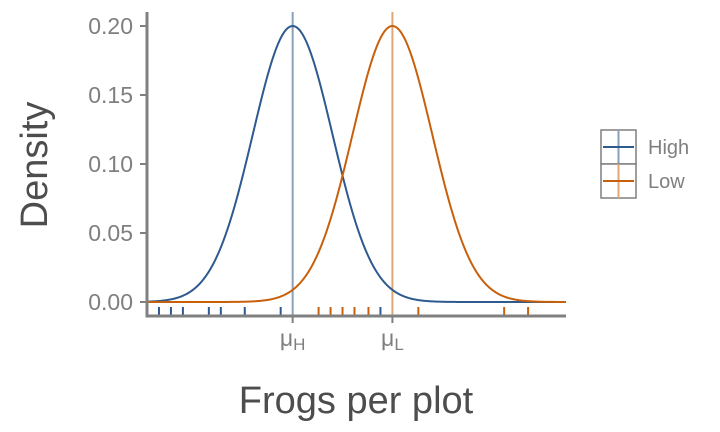 The width and height of the screenshot is (720, 432). Describe the element at coordinates (618, 181) in the screenshot. I see `legend-key-low` at that location.